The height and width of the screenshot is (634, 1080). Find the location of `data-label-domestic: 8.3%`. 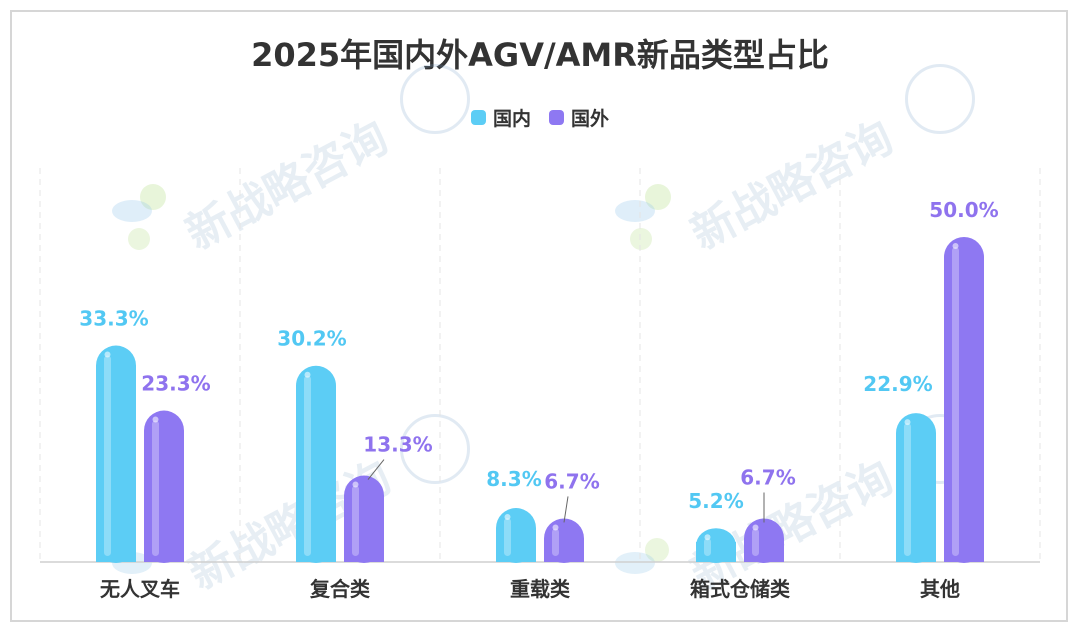

data-label-domestic: 8.3% is located at coordinates (513, 479).